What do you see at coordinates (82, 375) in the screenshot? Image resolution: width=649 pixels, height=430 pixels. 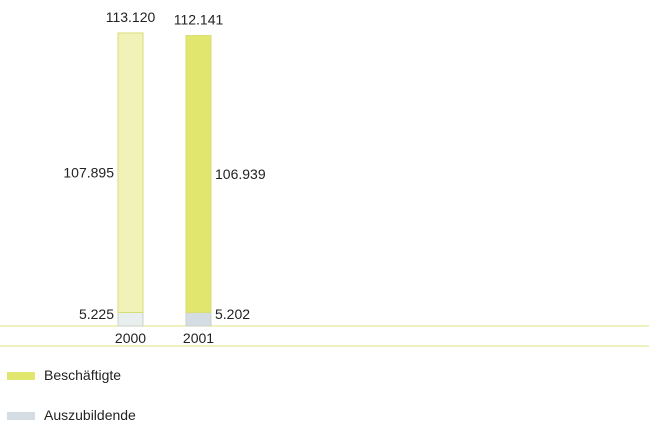 I see `legend-label-beschaeftigte: Beschäftigte` at bounding box center [82, 375].